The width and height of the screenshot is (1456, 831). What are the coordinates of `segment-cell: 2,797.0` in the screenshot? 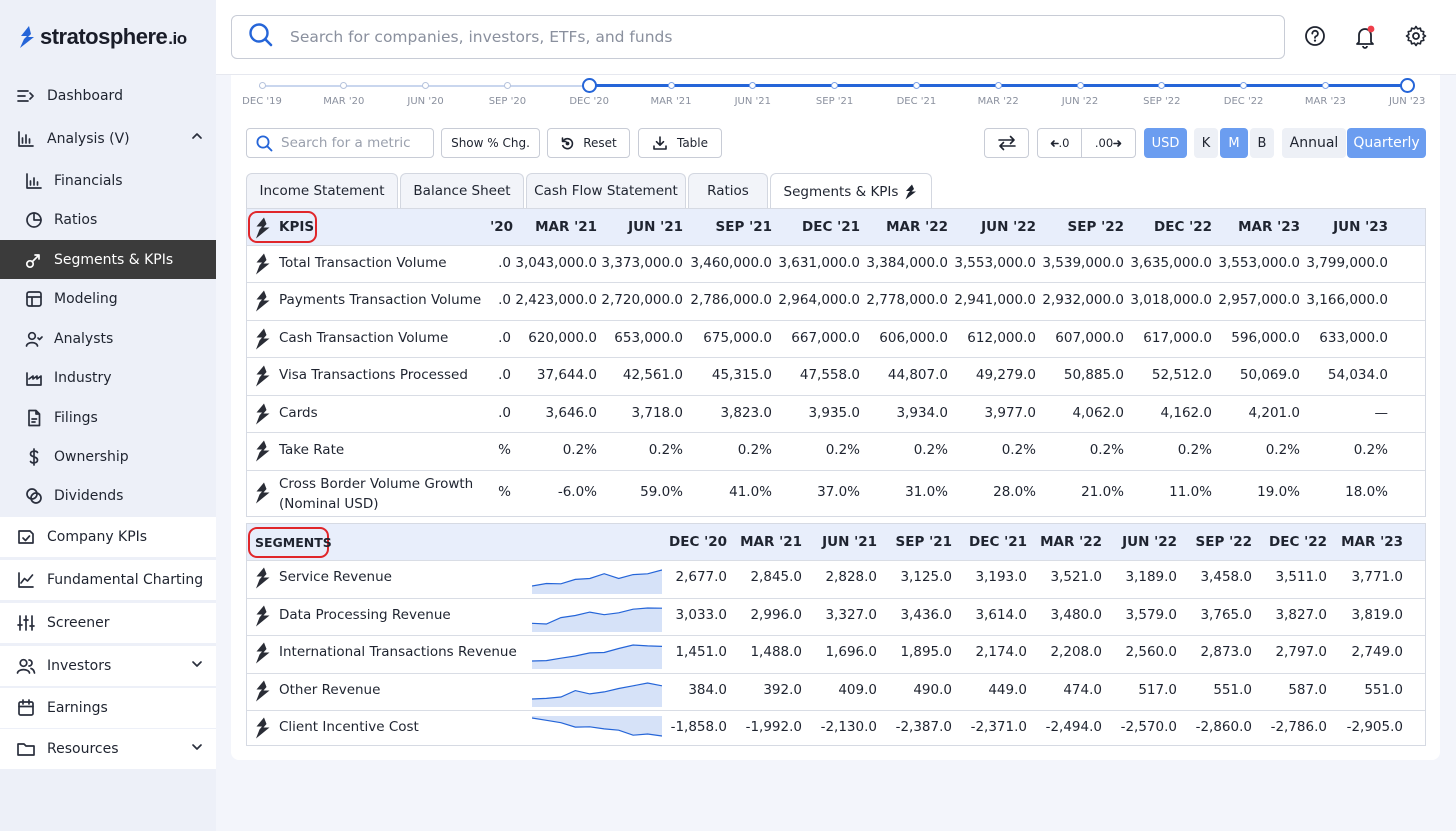 It's located at (1301, 652).